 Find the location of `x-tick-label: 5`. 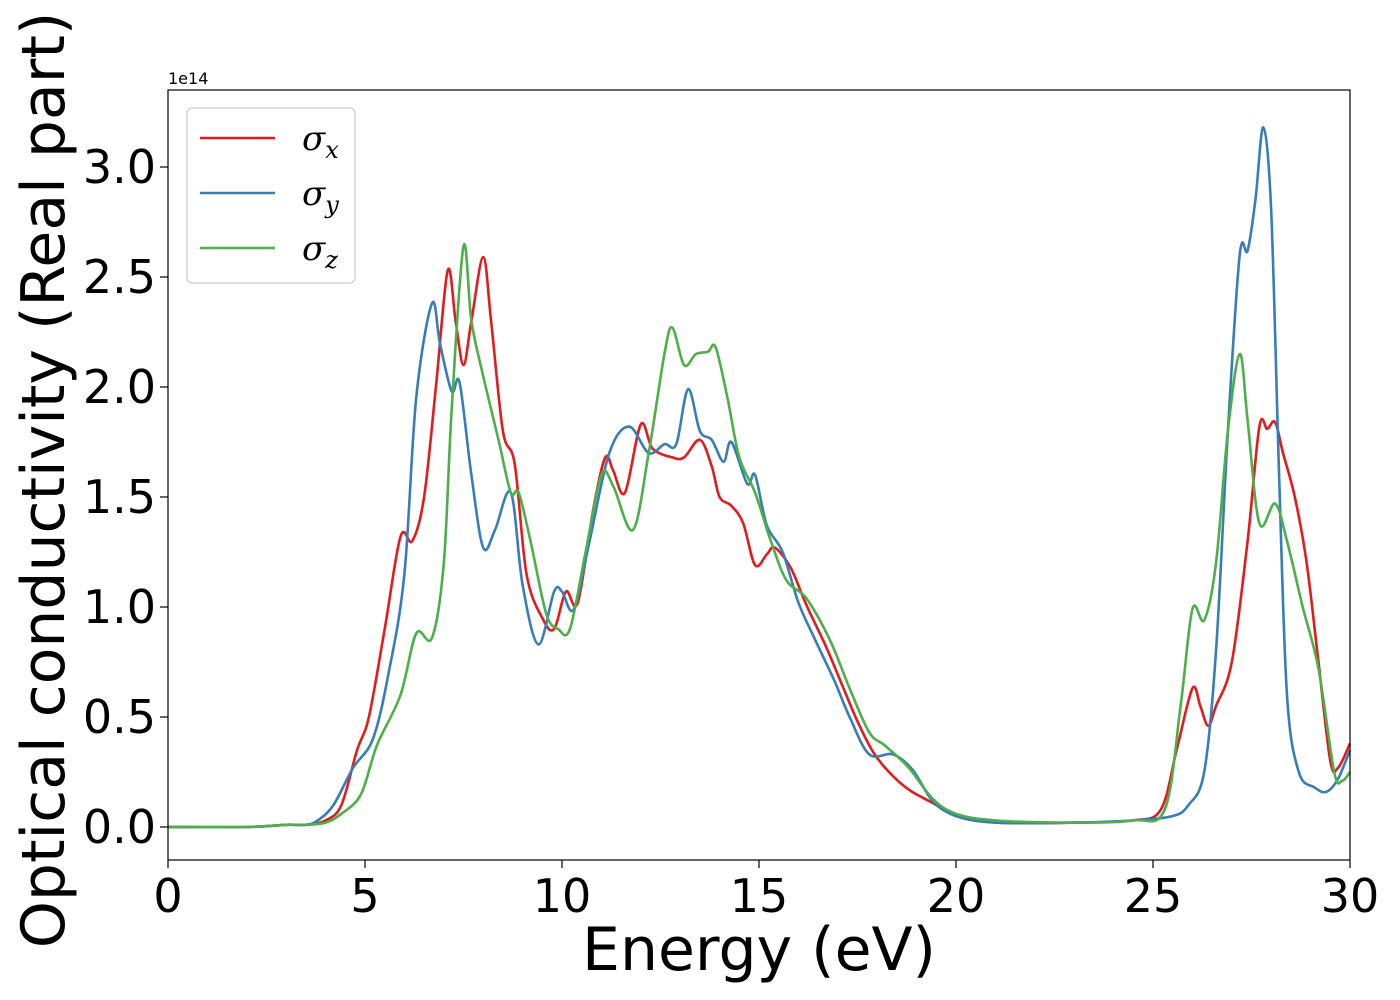

x-tick-label: 5 is located at coordinates (364, 896).